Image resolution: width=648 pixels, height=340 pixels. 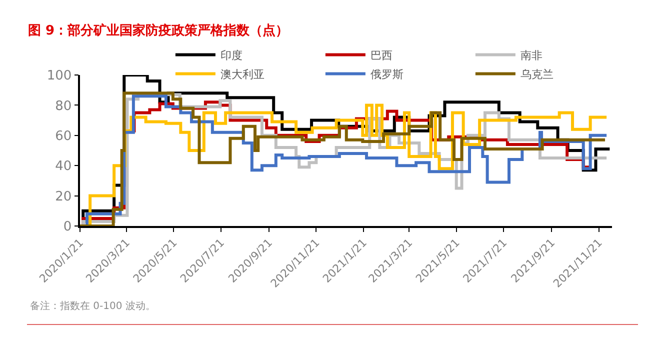 I want to click on chart-title: 图 9：部分矿业国家防疫政策严格指数（点）, so click(x=158, y=30).